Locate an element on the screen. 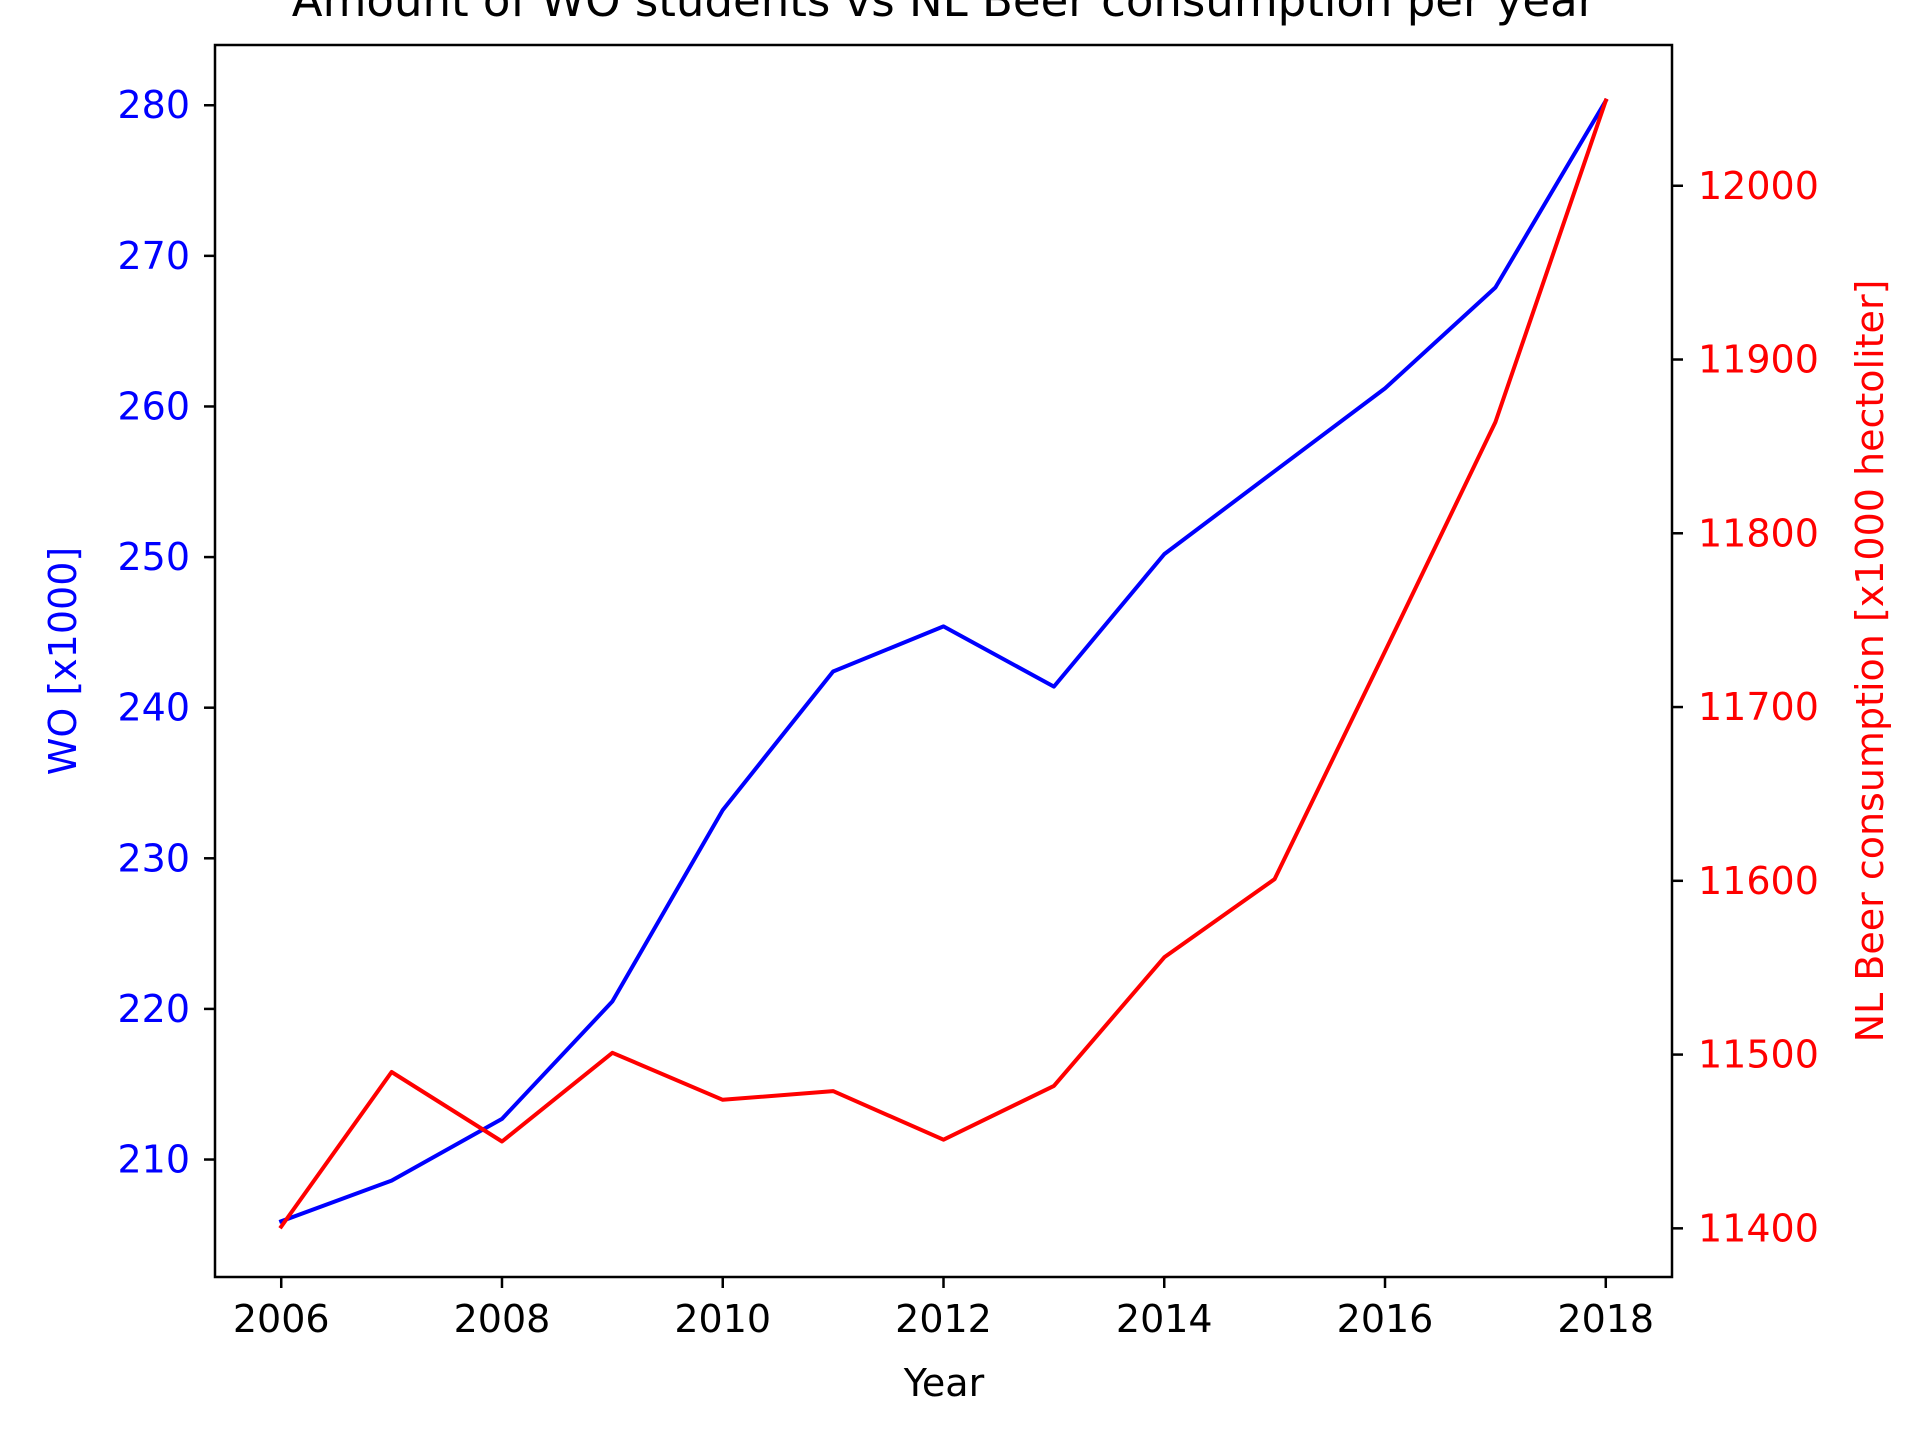 This screenshot has width=1920, height=1440. x-tick-label: 2016 is located at coordinates (1385, 1319).